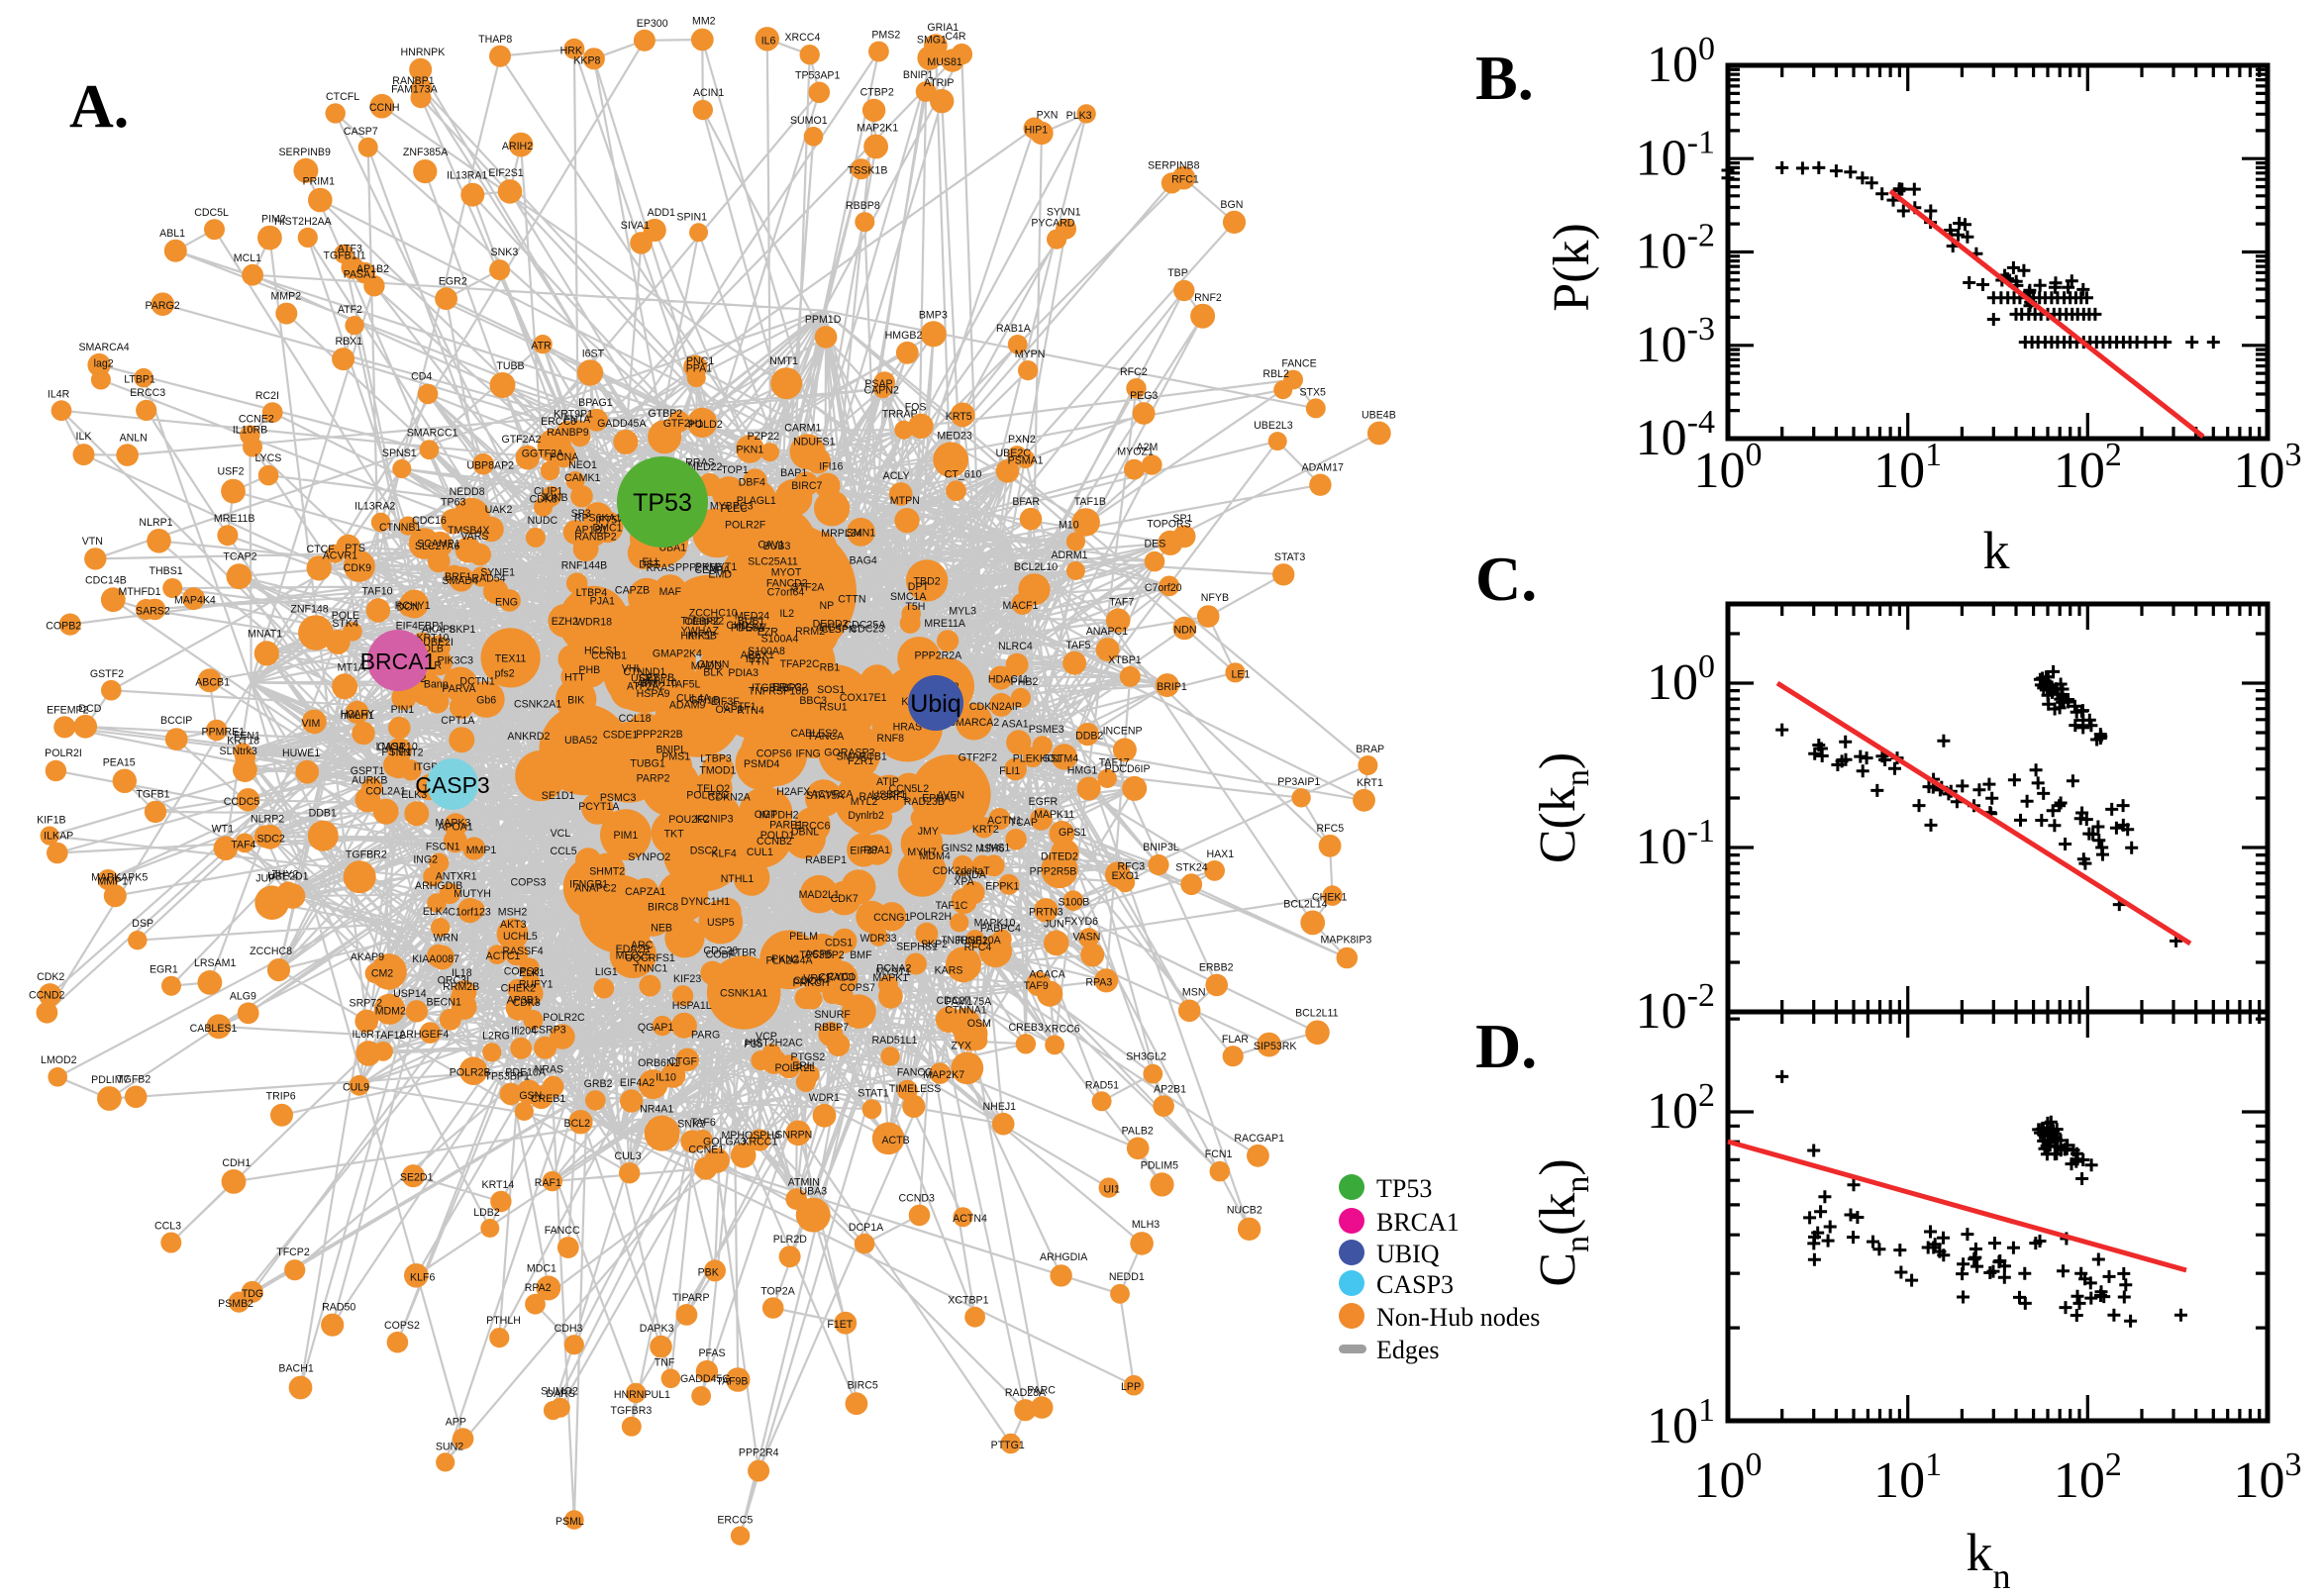 This screenshot has height=1596, width=2323. What do you see at coordinates (1415, 1284) in the screenshot?
I see `svg-text: CASP3` at bounding box center [1415, 1284].